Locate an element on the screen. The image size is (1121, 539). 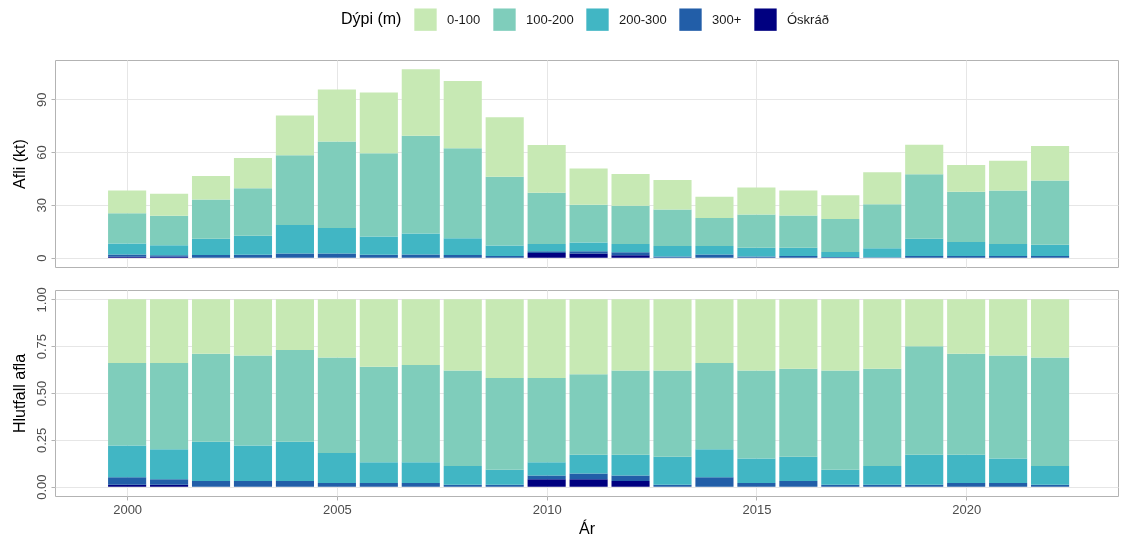
x-axis-title: Ár is located at coordinates (587, 527).